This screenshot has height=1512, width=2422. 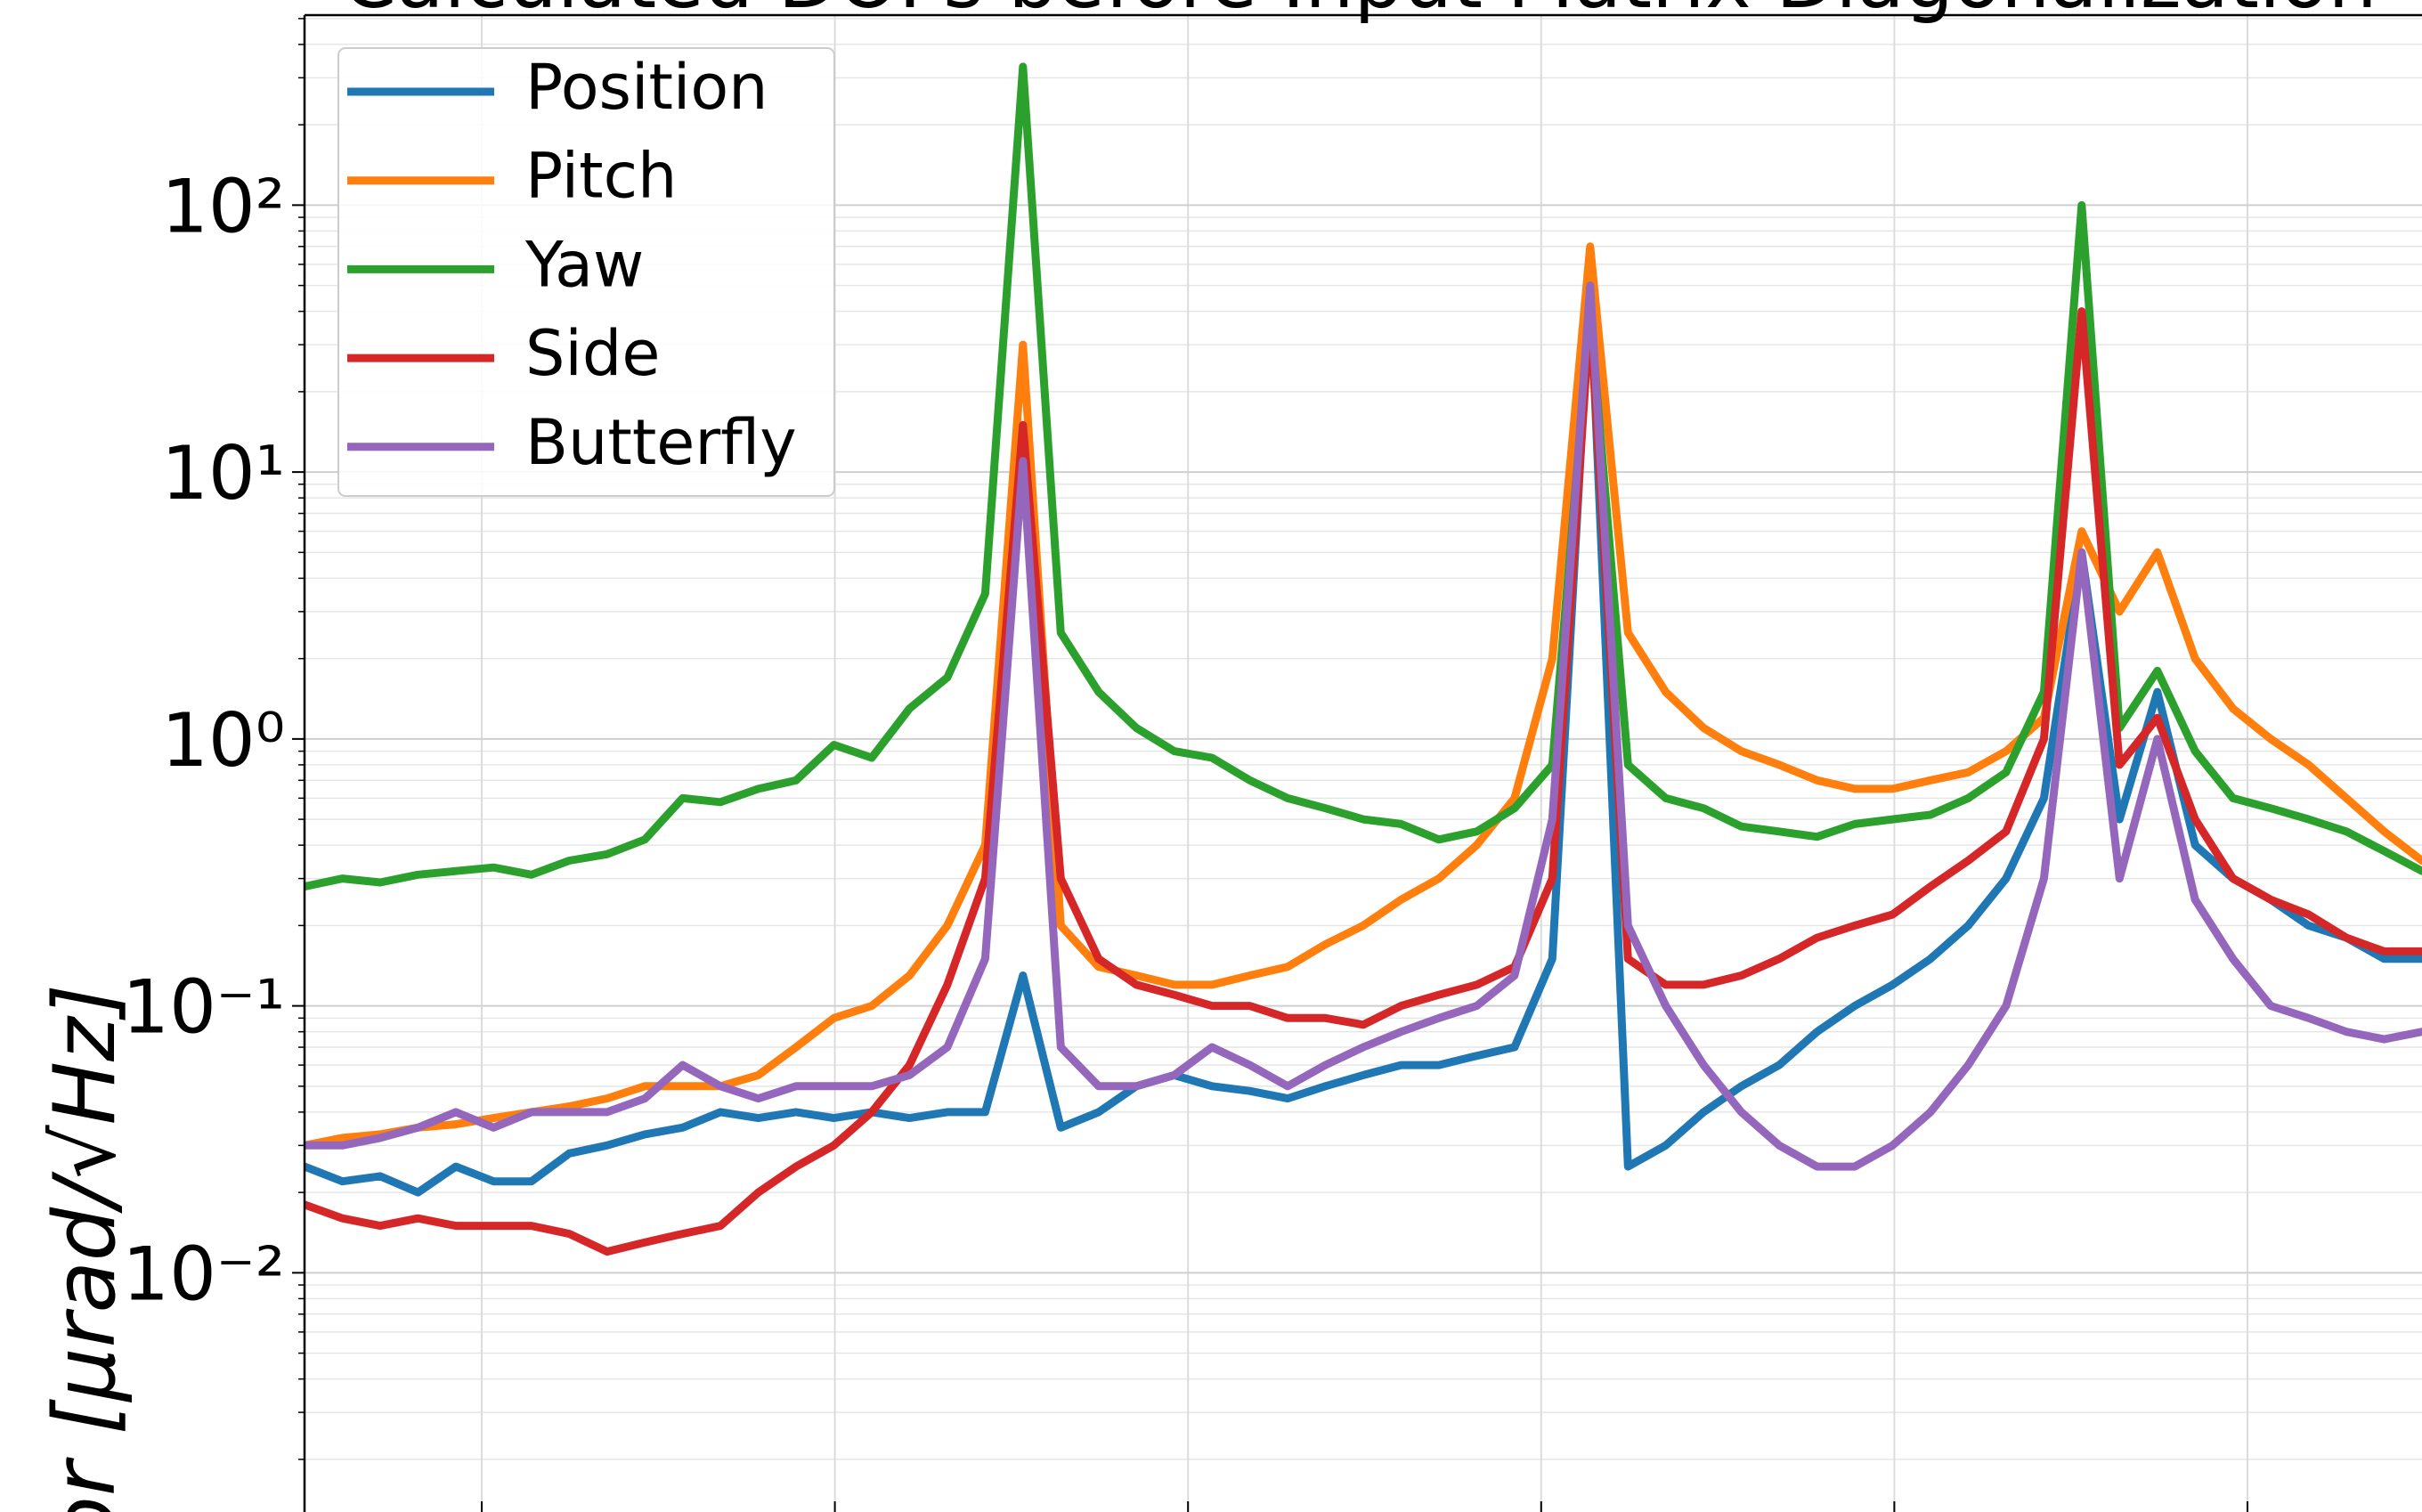 I want to click on y-tick-label: 10⁰, so click(x=223, y=740).